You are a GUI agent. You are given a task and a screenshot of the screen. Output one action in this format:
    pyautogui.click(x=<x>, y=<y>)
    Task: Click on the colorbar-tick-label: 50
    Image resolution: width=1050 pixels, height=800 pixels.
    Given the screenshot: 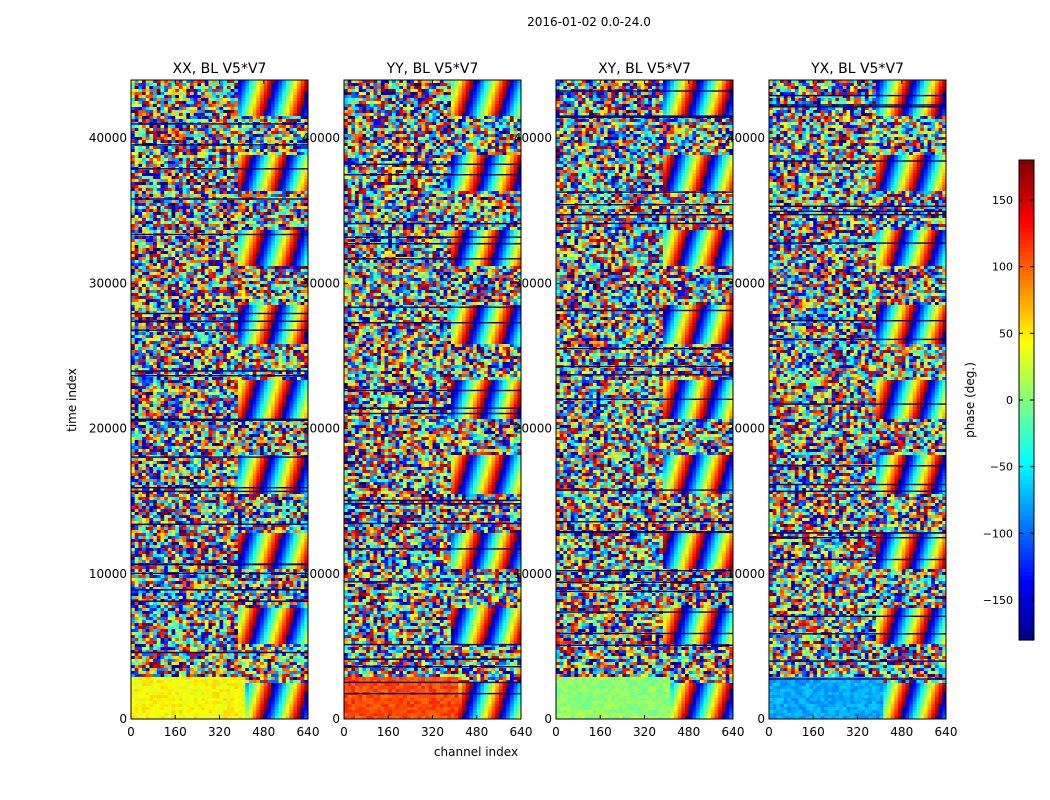 What is the action you would take?
    pyautogui.click(x=1006, y=333)
    